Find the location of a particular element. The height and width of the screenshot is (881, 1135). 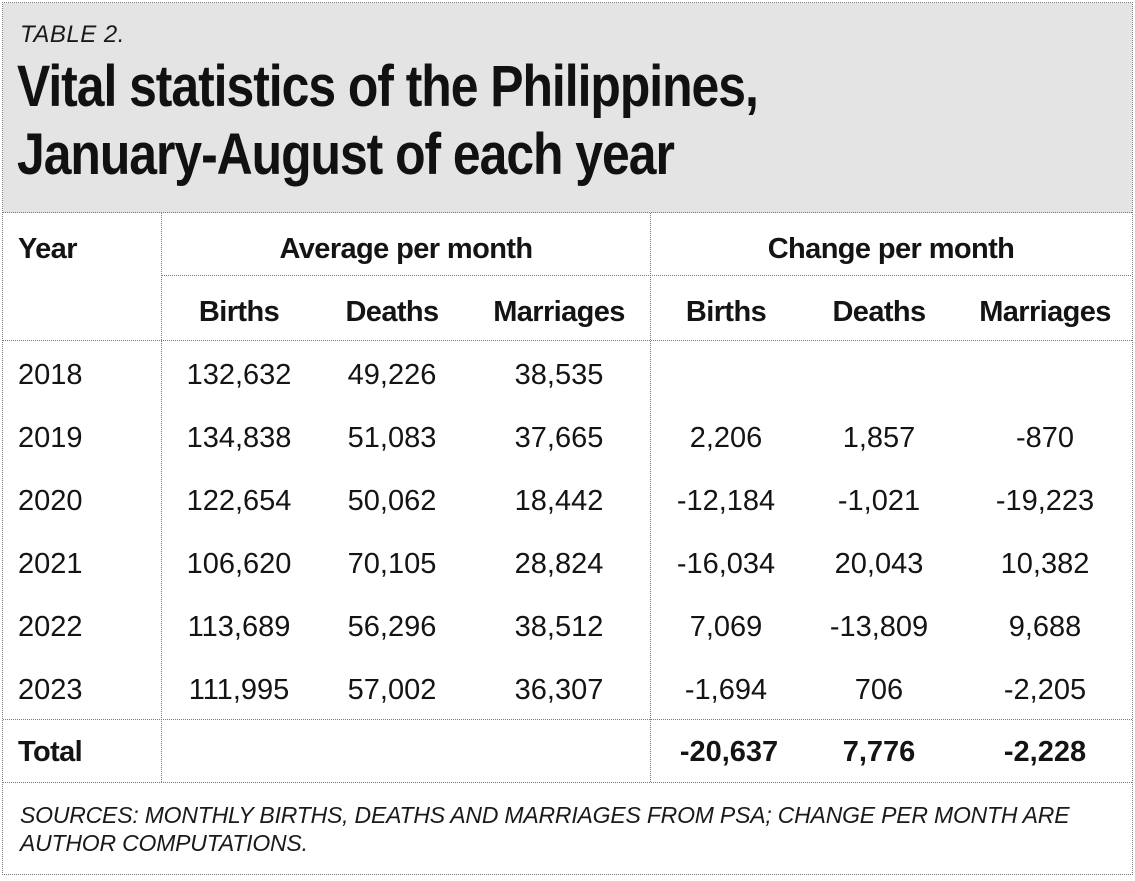

row-2023-year: 2023 is located at coordinates (50, 690).